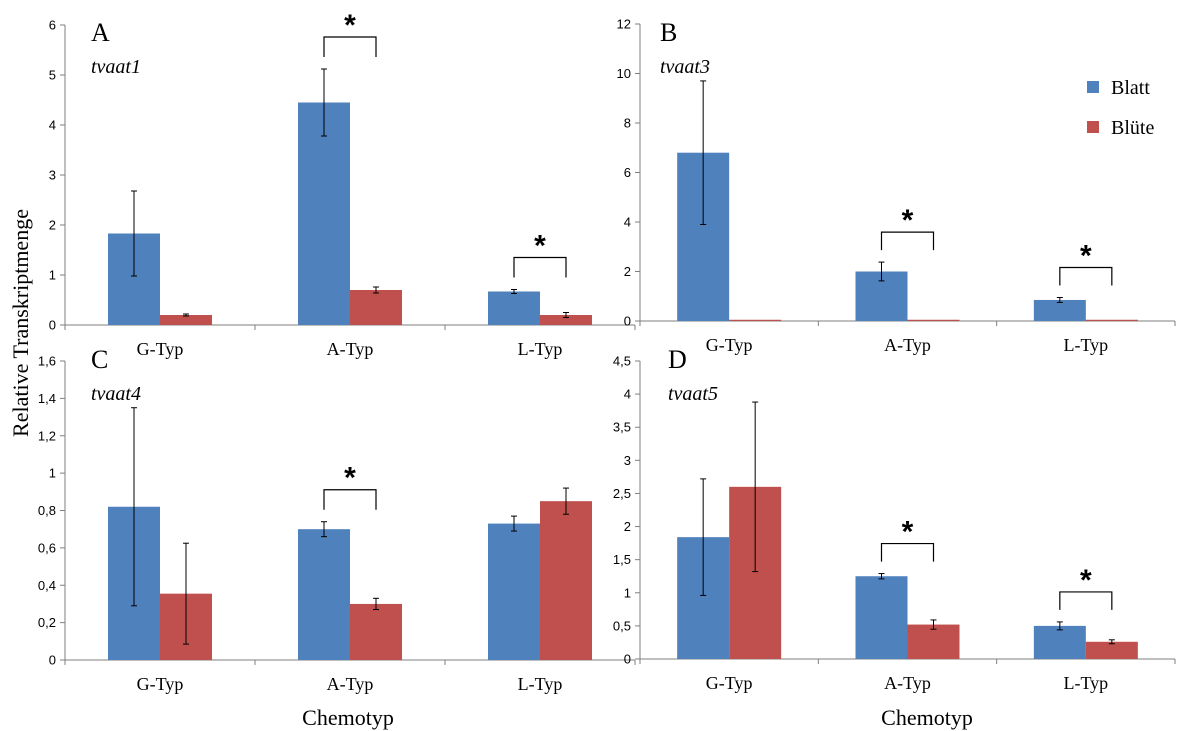 This screenshot has height=731, width=1182. I want to click on panel-c-gene: tvaat4, so click(116, 394).